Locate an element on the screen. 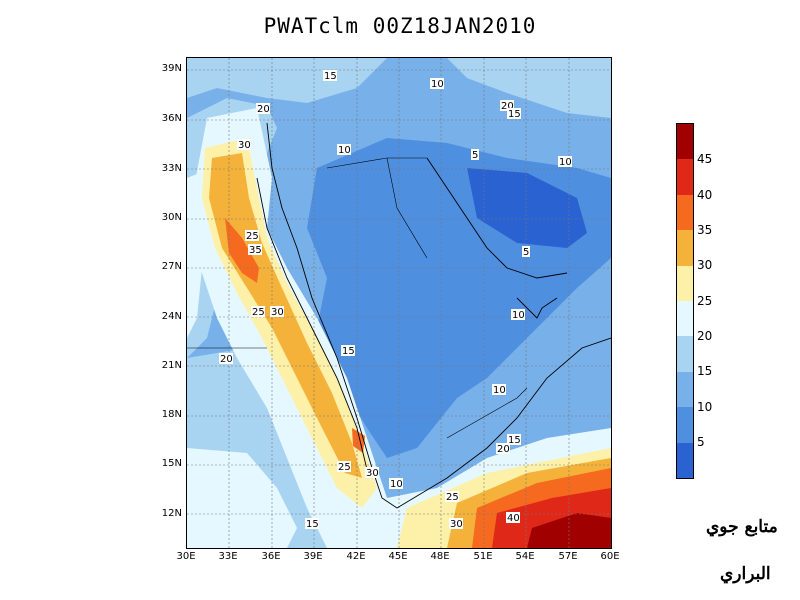 This screenshot has width=800, height=600. contour-label-19: 20 is located at coordinates (503, 449).